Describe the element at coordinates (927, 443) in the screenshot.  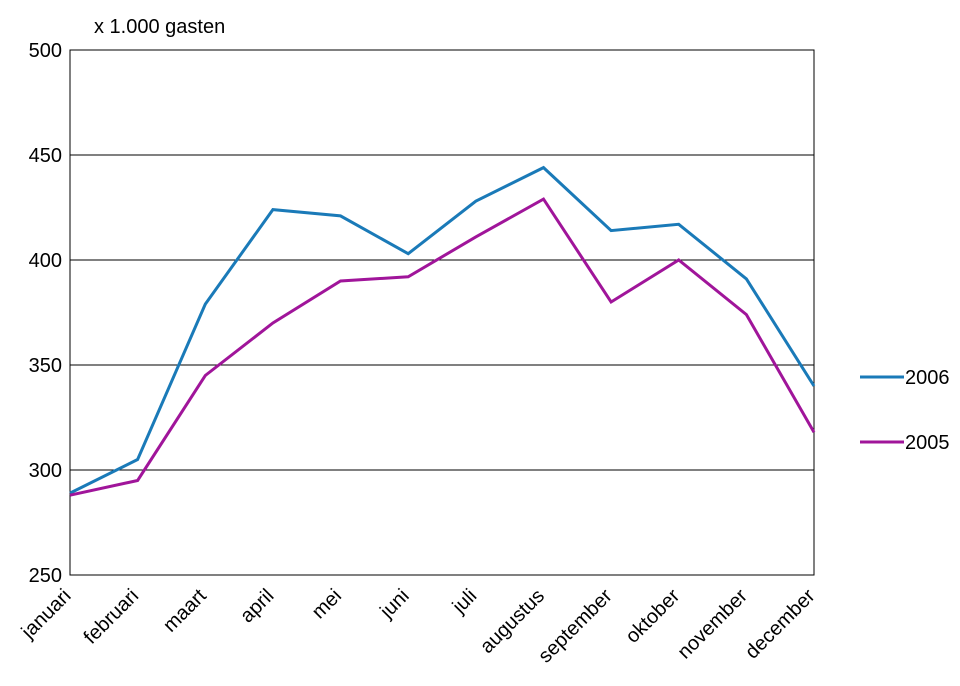
I see `legend-label: 2005` at that location.